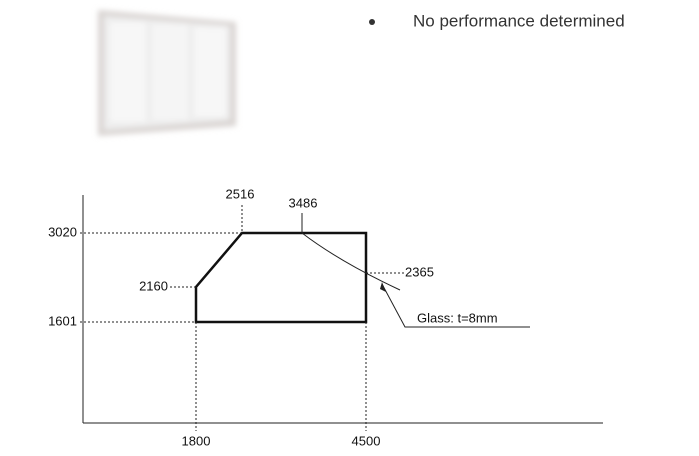 This screenshot has width=699, height=456. I want to click on height-min: 1601, so click(62, 320).